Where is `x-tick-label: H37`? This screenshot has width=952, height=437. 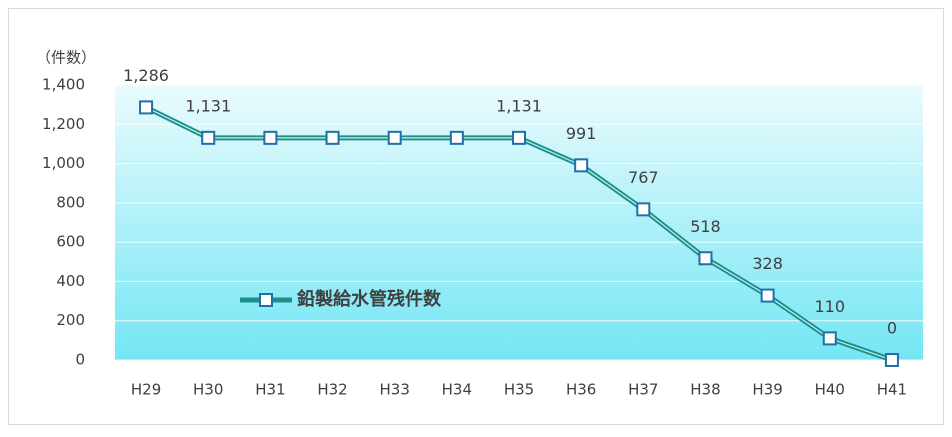
x-tick-label: H37 is located at coordinates (643, 390).